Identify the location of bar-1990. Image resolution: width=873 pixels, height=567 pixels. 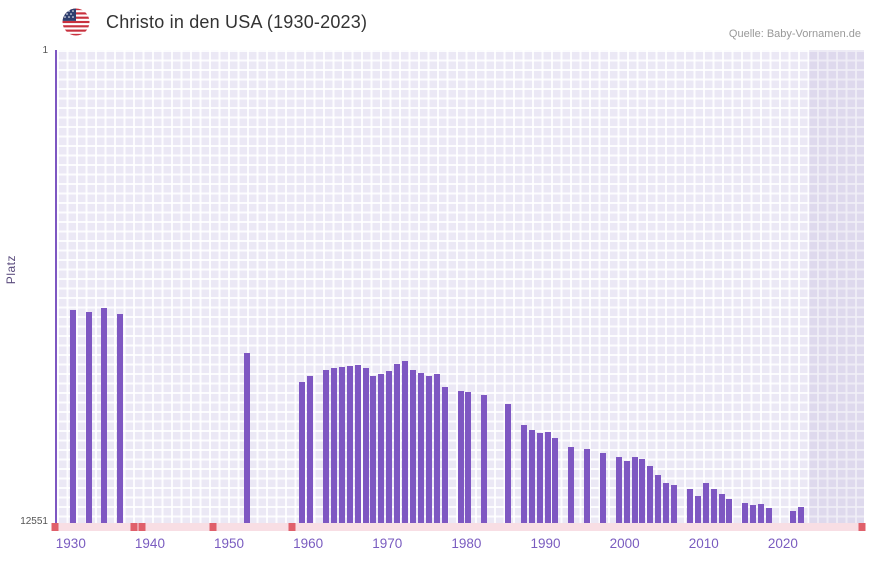
(547, 477).